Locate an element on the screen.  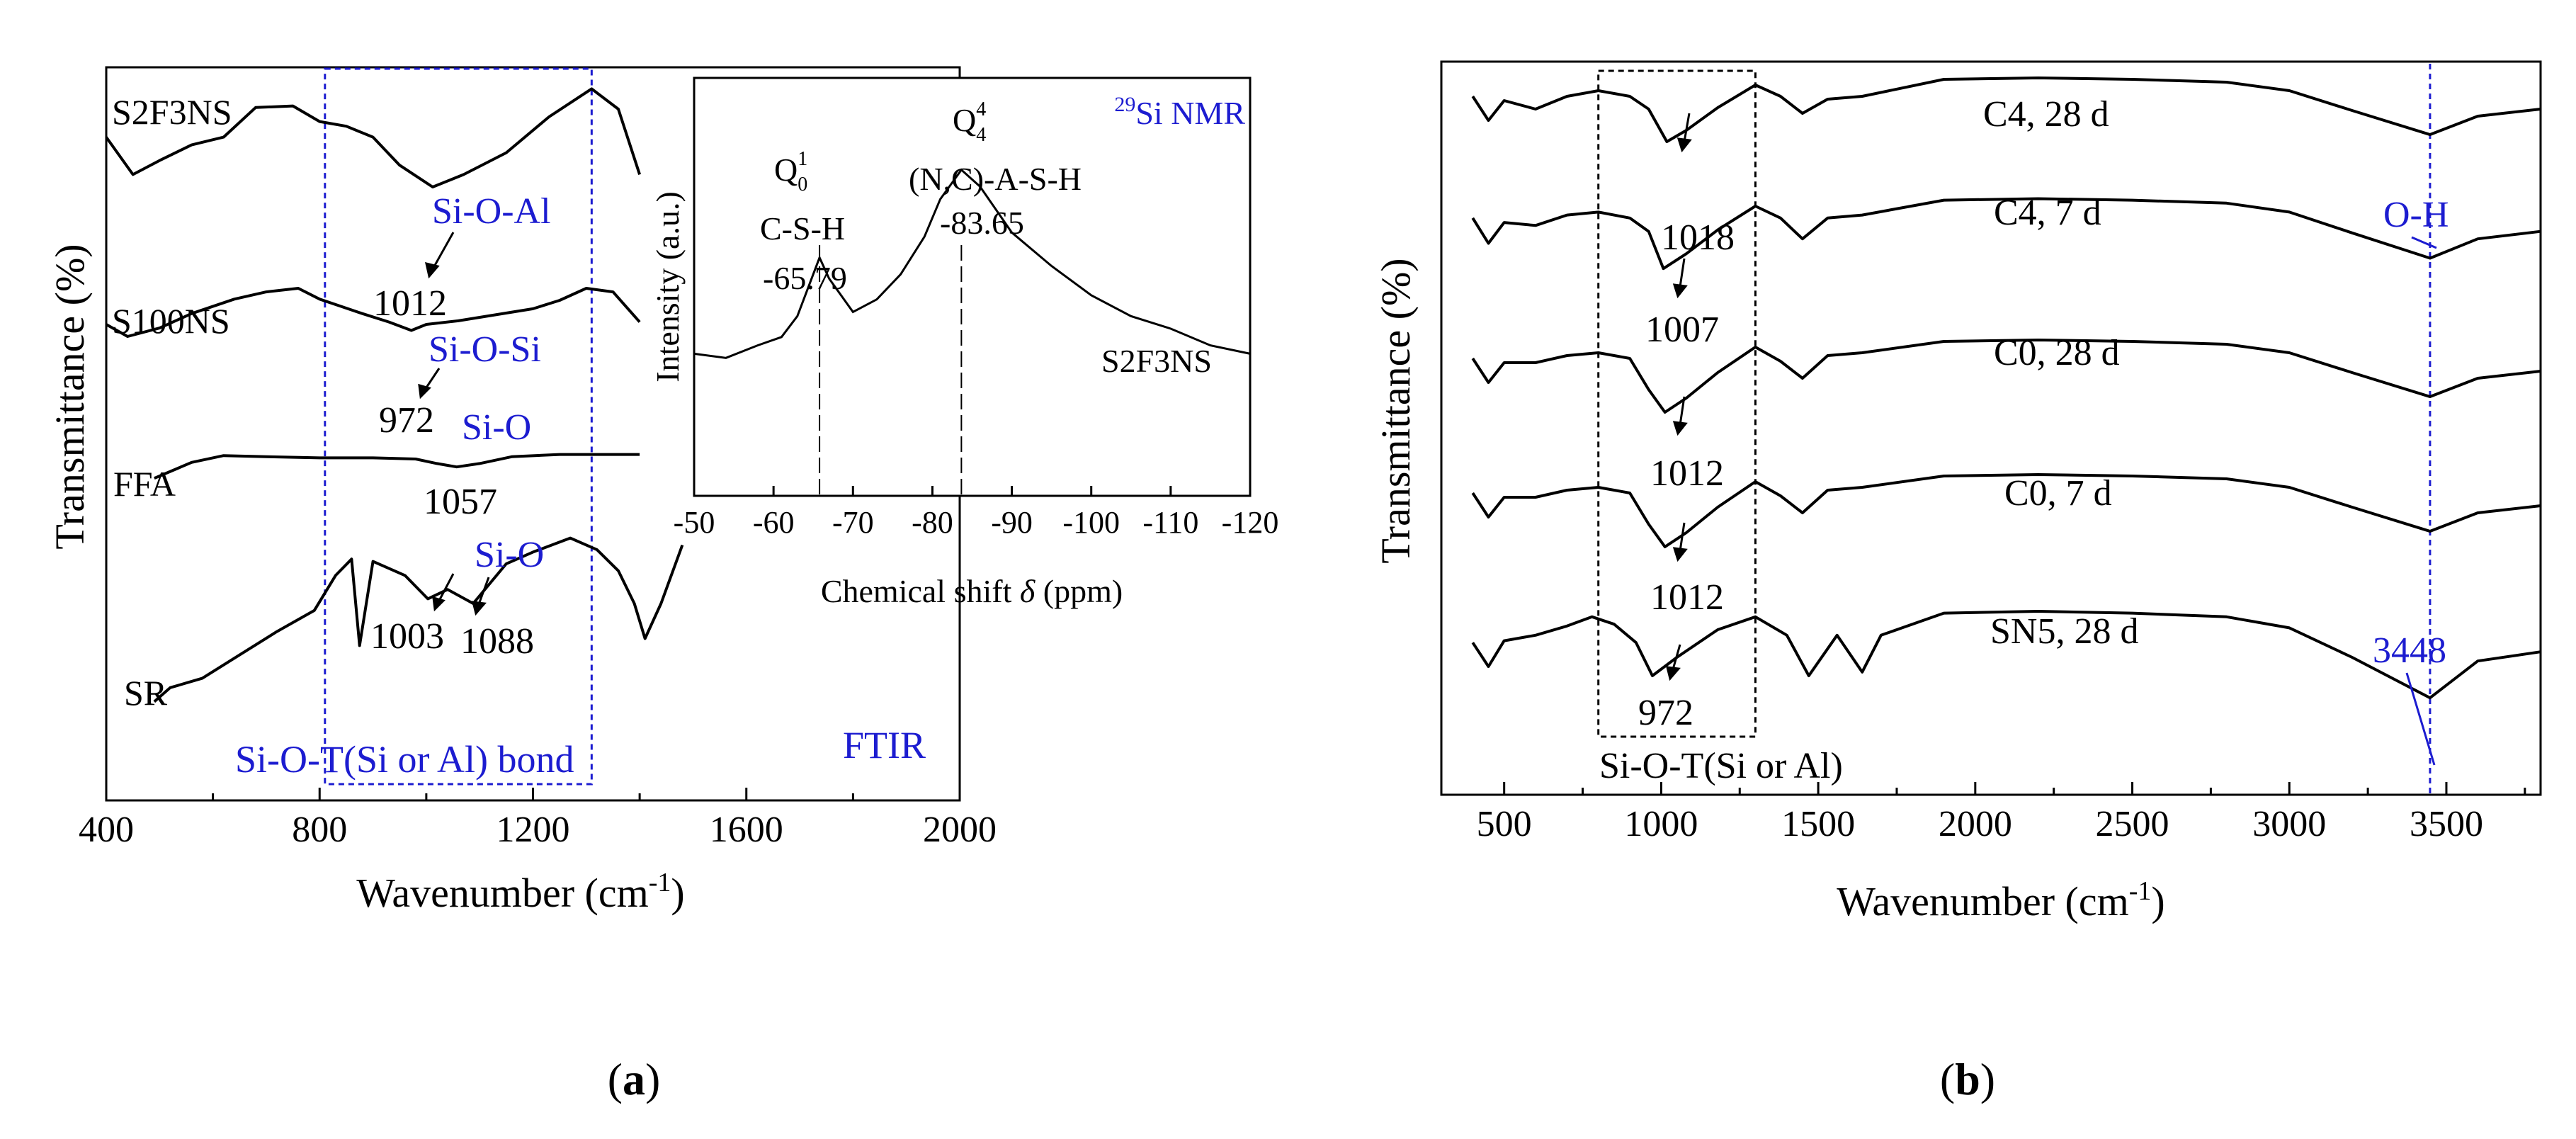
inset-frame is located at coordinates (972, 287).